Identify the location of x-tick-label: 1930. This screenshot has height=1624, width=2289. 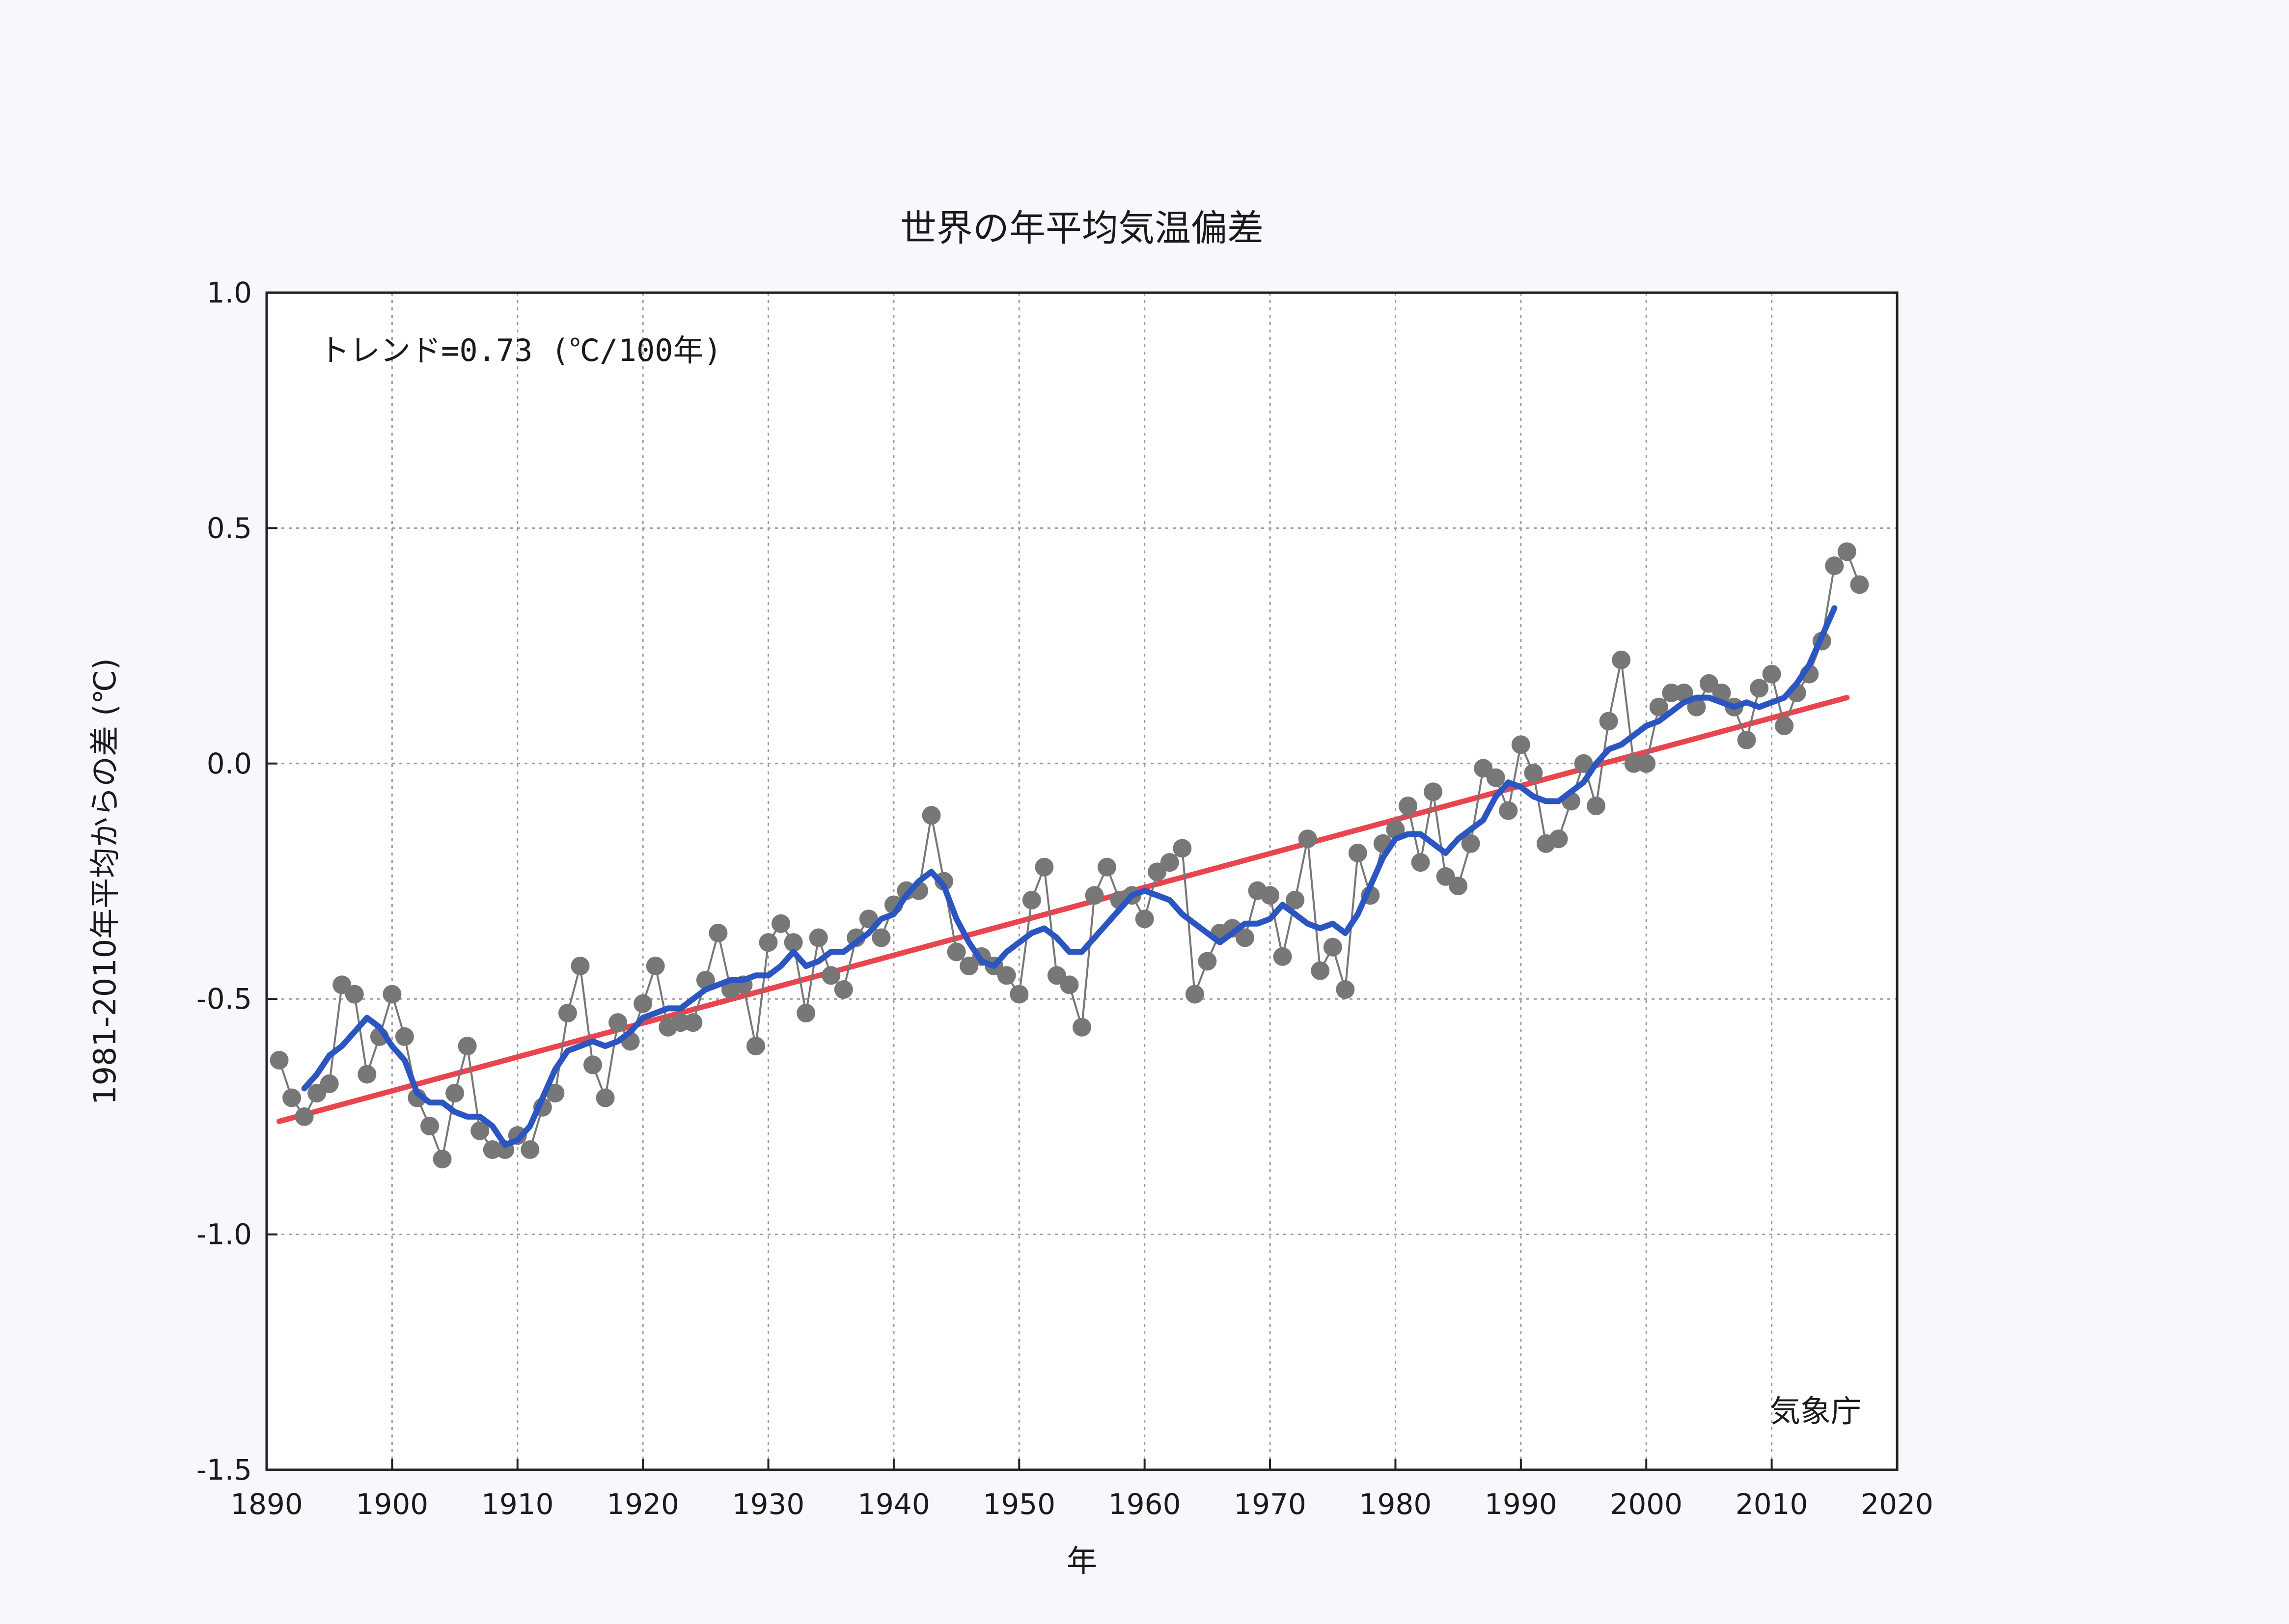
(768, 1504).